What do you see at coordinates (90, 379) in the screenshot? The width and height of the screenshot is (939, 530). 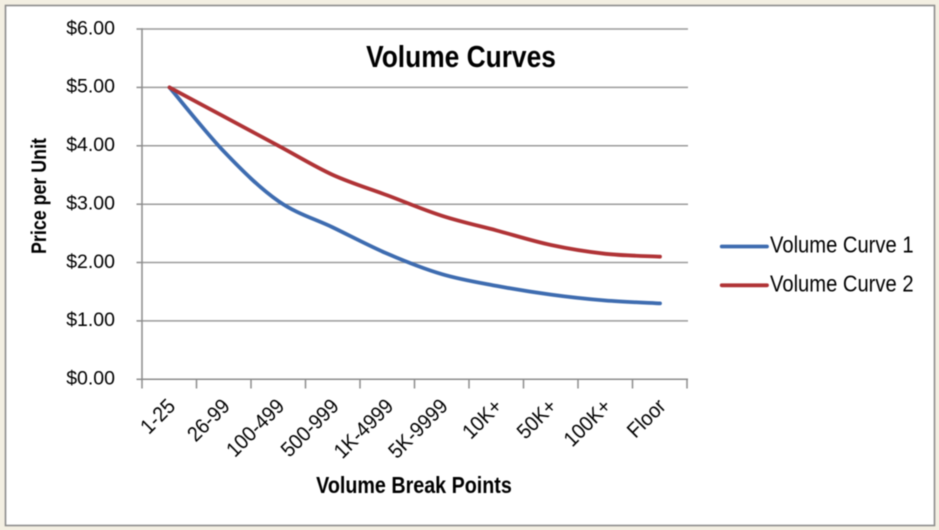 I see `svg-text: $0.00` at bounding box center [90, 379].